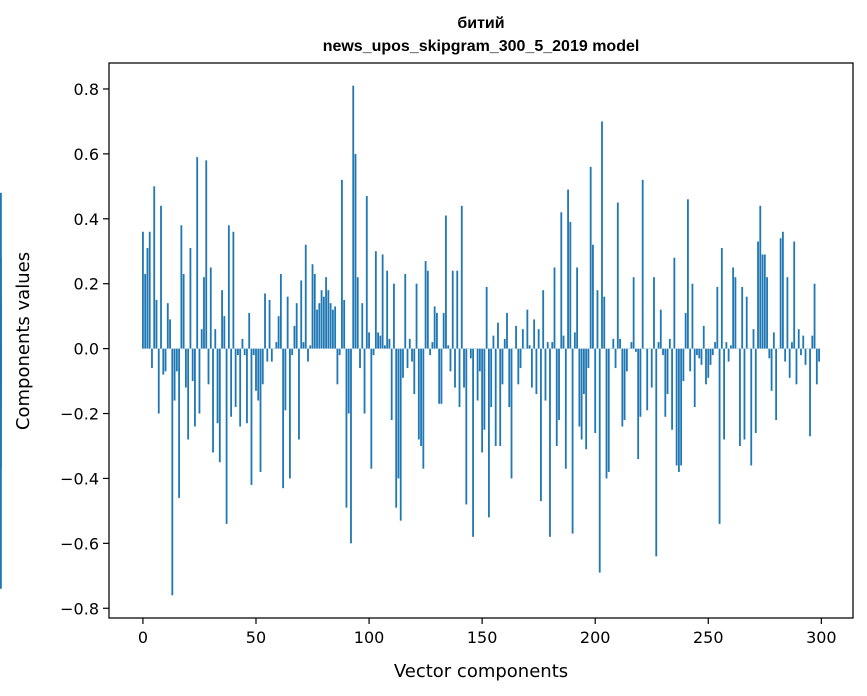  What do you see at coordinates (821, 637) in the screenshot?
I see `x-tick-label: 300` at bounding box center [821, 637].